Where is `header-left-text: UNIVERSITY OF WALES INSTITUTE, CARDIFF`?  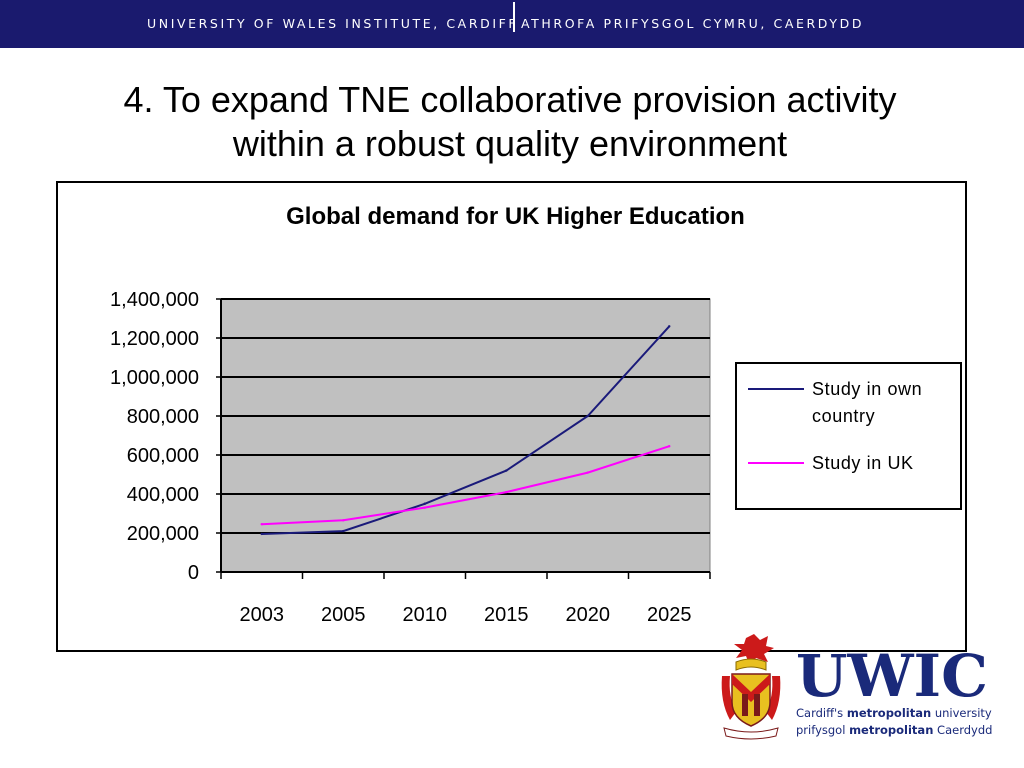 header-left-text: UNIVERSITY OF WALES INSTITUTE, CARDIFF is located at coordinates (333, 23).